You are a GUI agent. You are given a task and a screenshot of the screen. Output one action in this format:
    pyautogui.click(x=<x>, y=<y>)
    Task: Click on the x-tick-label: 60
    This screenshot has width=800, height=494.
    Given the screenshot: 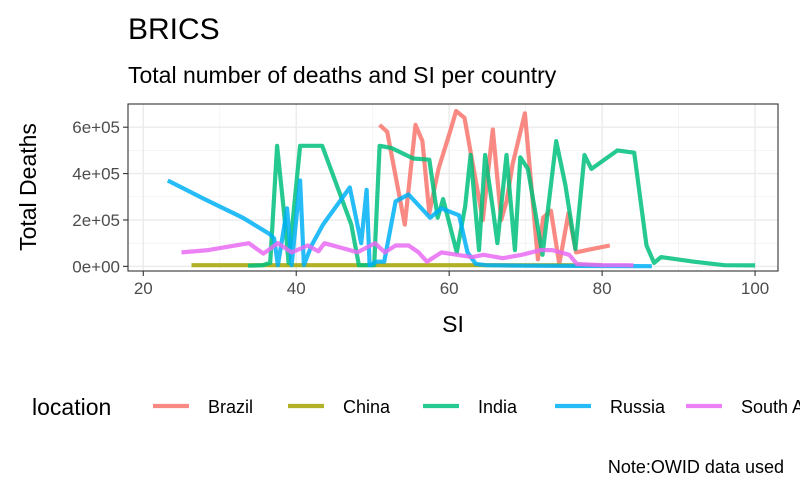 What is the action you would take?
    pyautogui.click(x=449, y=288)
    